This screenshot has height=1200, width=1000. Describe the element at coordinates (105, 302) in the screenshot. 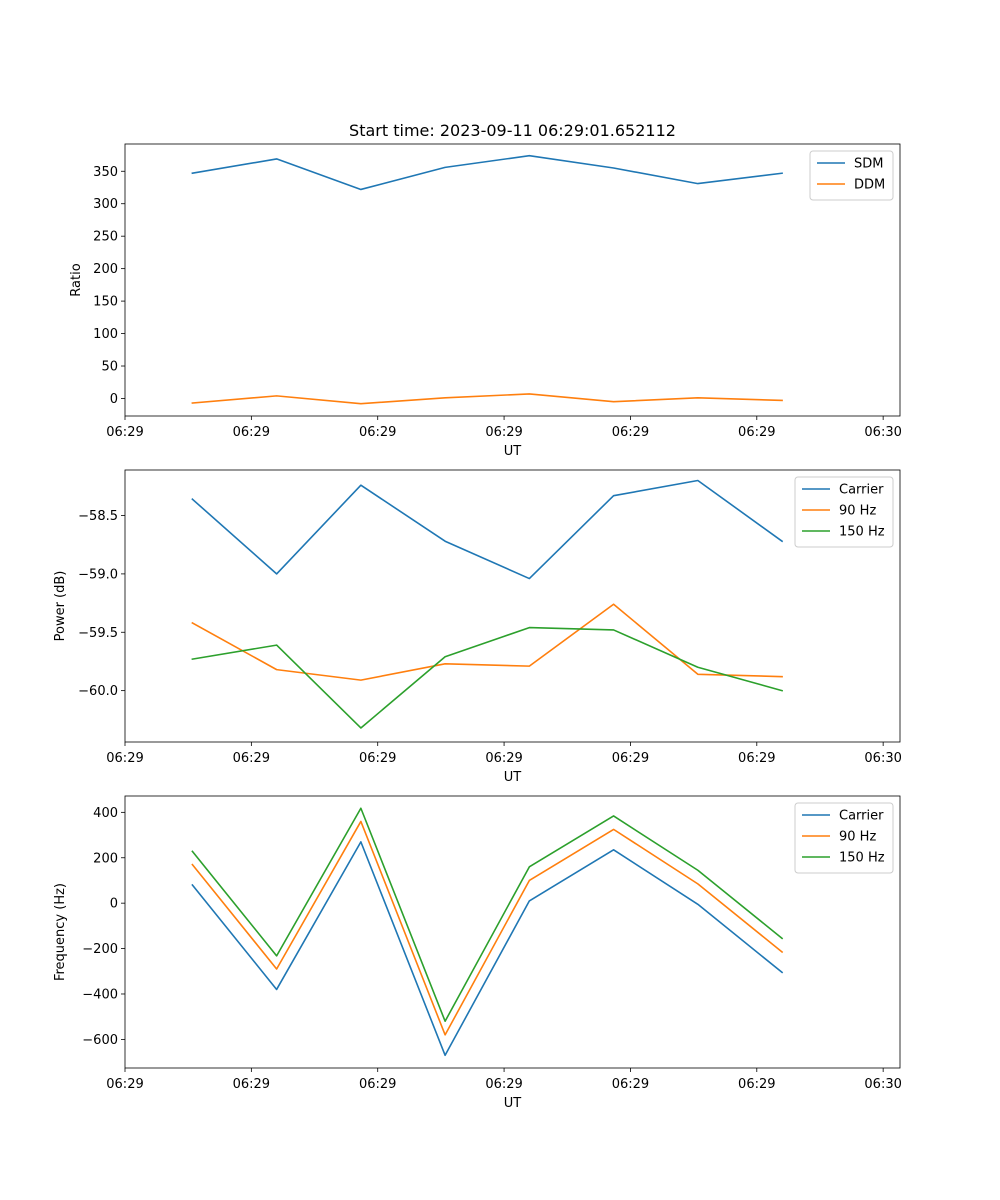

I see `y-tick-label: 150` at that location.